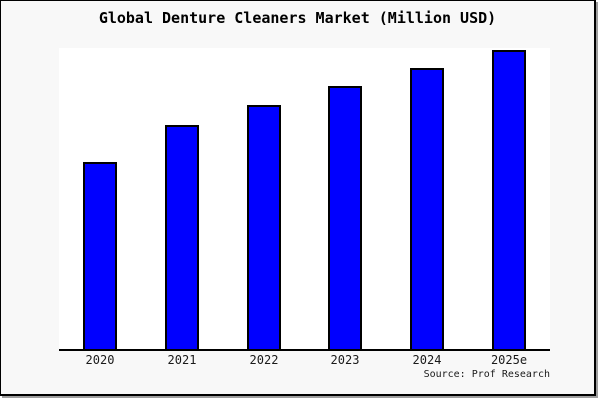 The height and width of the screenshot is (400, 600). Describe the element at coordinates (264, 360) in the screenshot. I see `x-tick-2022: 2022` at that location.